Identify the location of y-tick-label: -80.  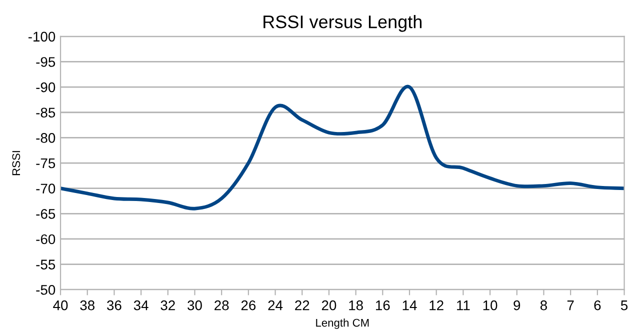
(46, 138).